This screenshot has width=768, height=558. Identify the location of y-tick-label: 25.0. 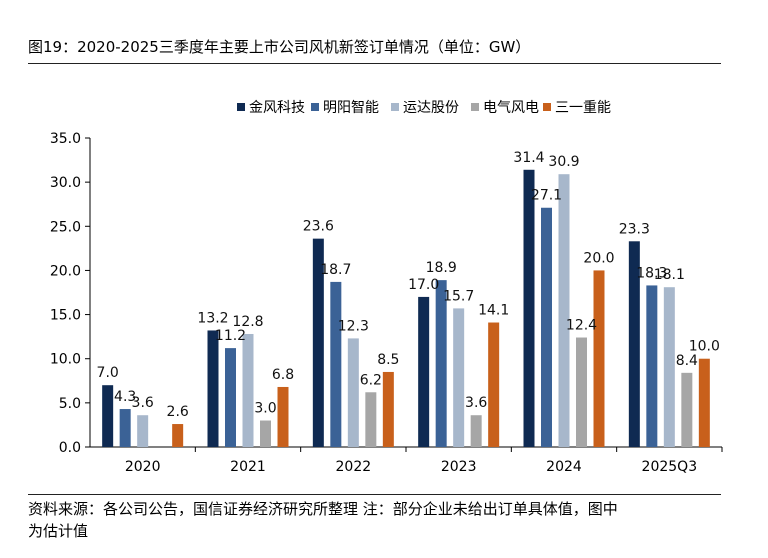
(65, 227).